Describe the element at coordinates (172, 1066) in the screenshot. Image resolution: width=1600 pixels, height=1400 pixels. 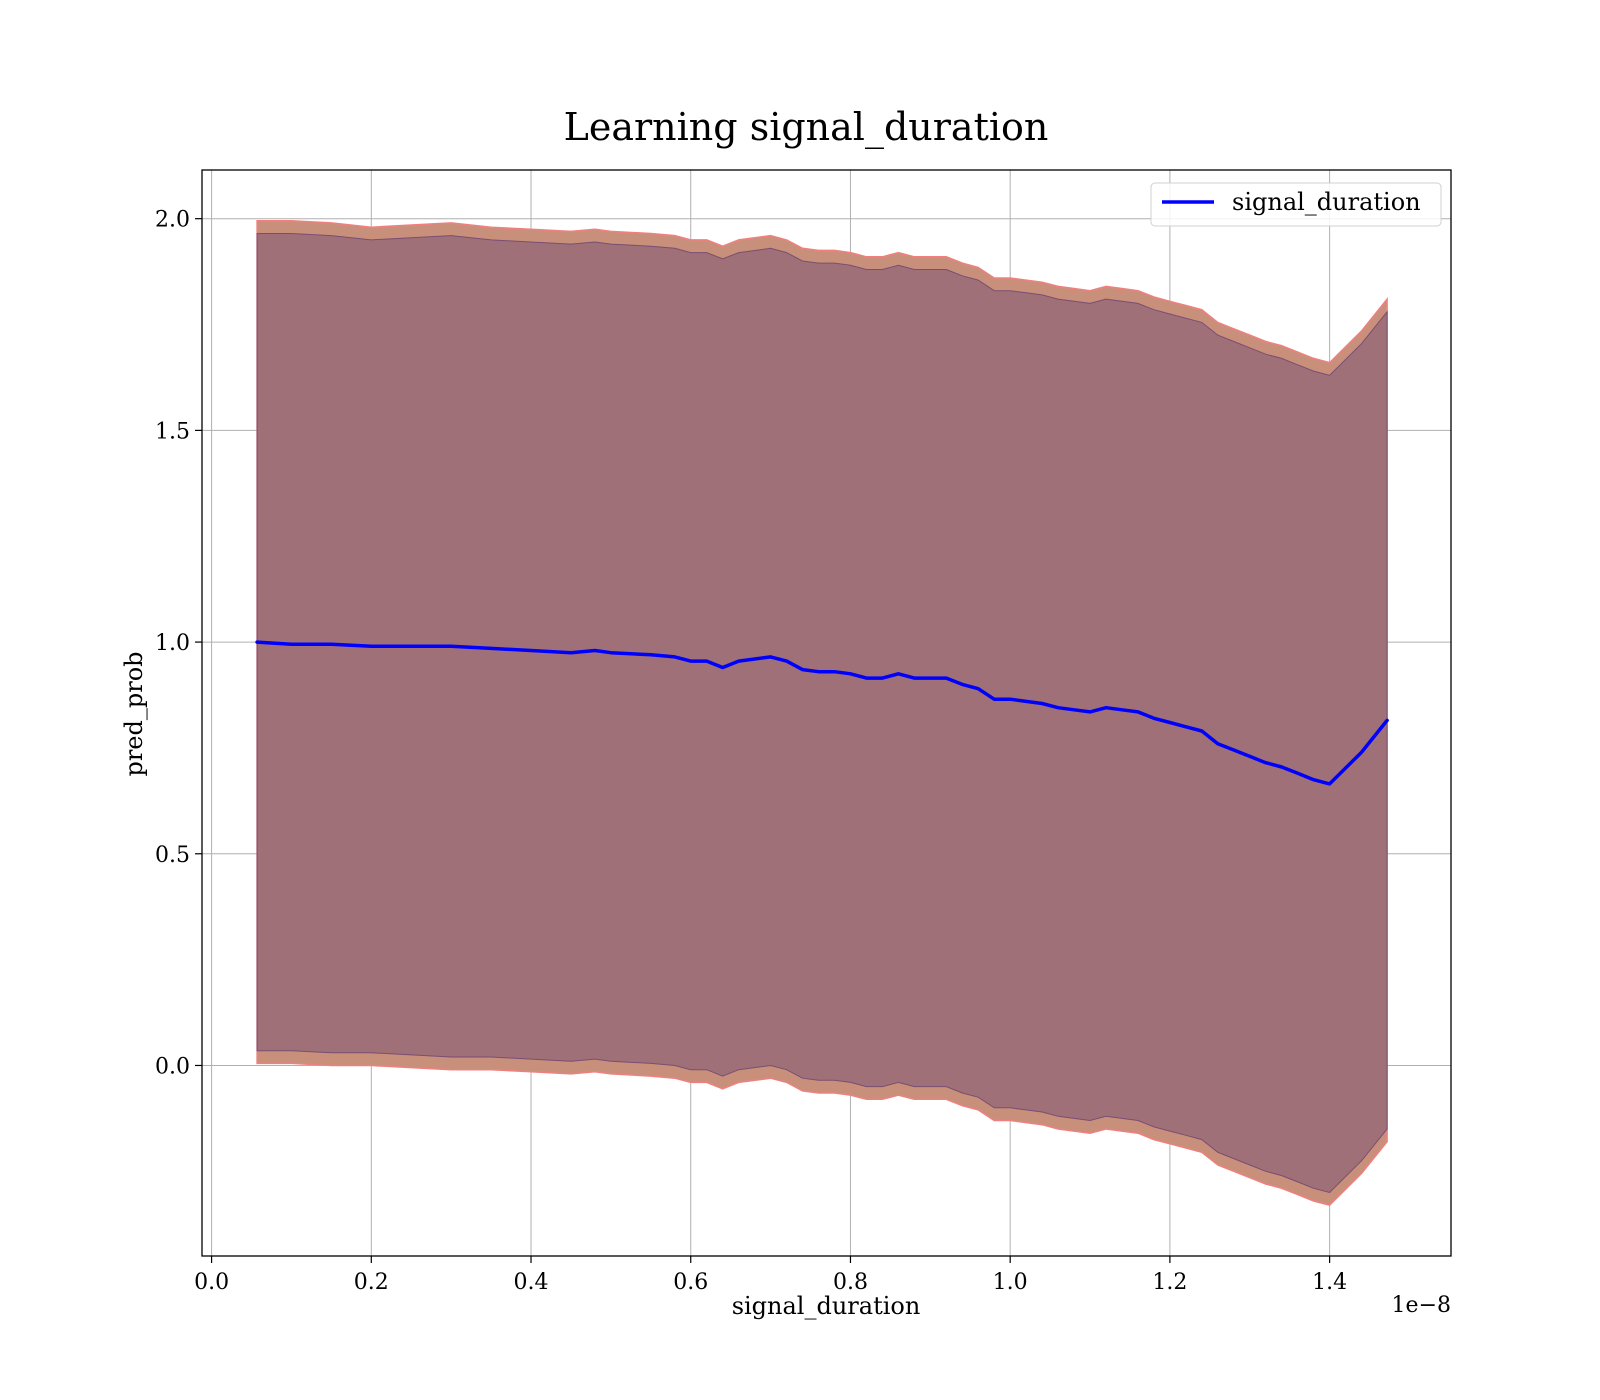
I see `y-tick-label: 0.0` at that location.